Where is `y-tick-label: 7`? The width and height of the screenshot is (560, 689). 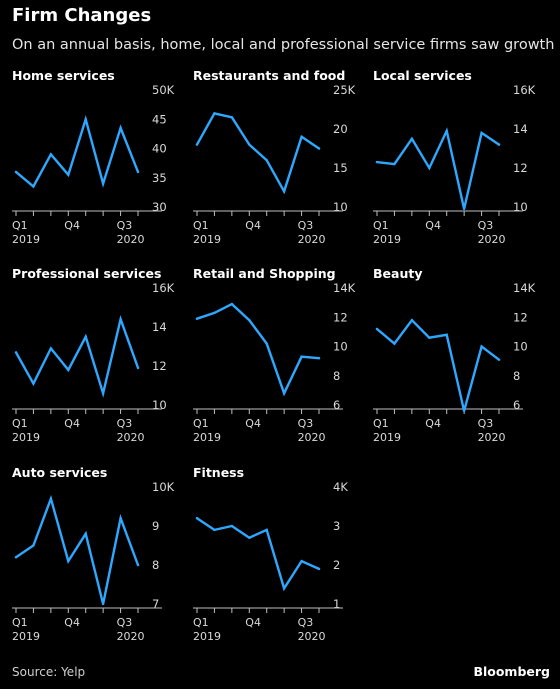
y-tick-label: 7 is located at coordinates (155, 604).